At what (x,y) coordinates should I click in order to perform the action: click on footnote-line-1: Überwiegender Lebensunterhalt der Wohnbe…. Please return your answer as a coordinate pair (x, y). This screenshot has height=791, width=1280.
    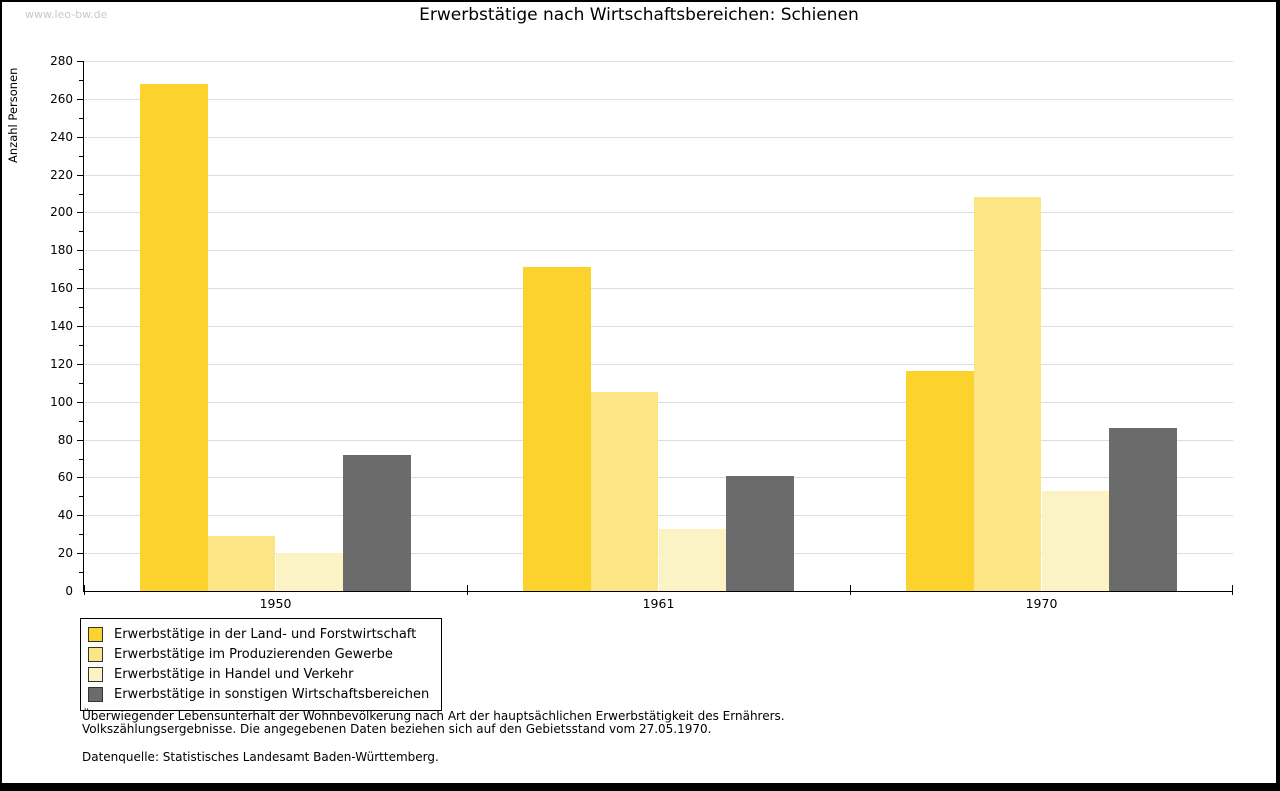
    Looking at the image, I should click on (433, 716).